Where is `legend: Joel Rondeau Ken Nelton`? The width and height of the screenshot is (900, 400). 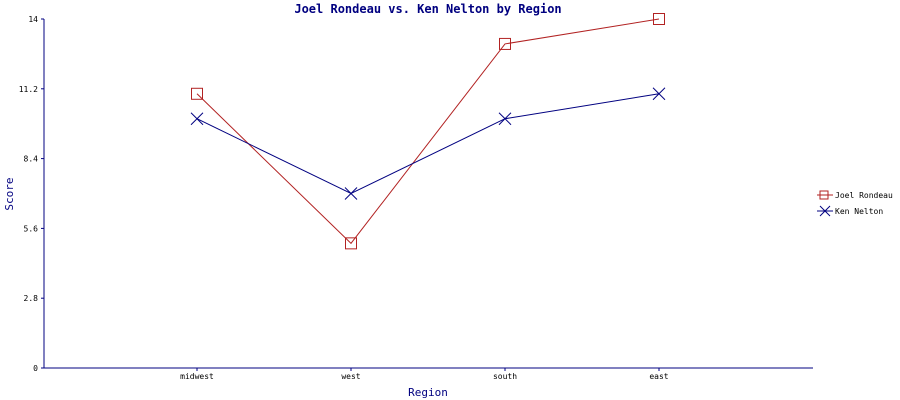 legend: Joel Rondeau Ken Nelton is located at coordinates (855, 203).